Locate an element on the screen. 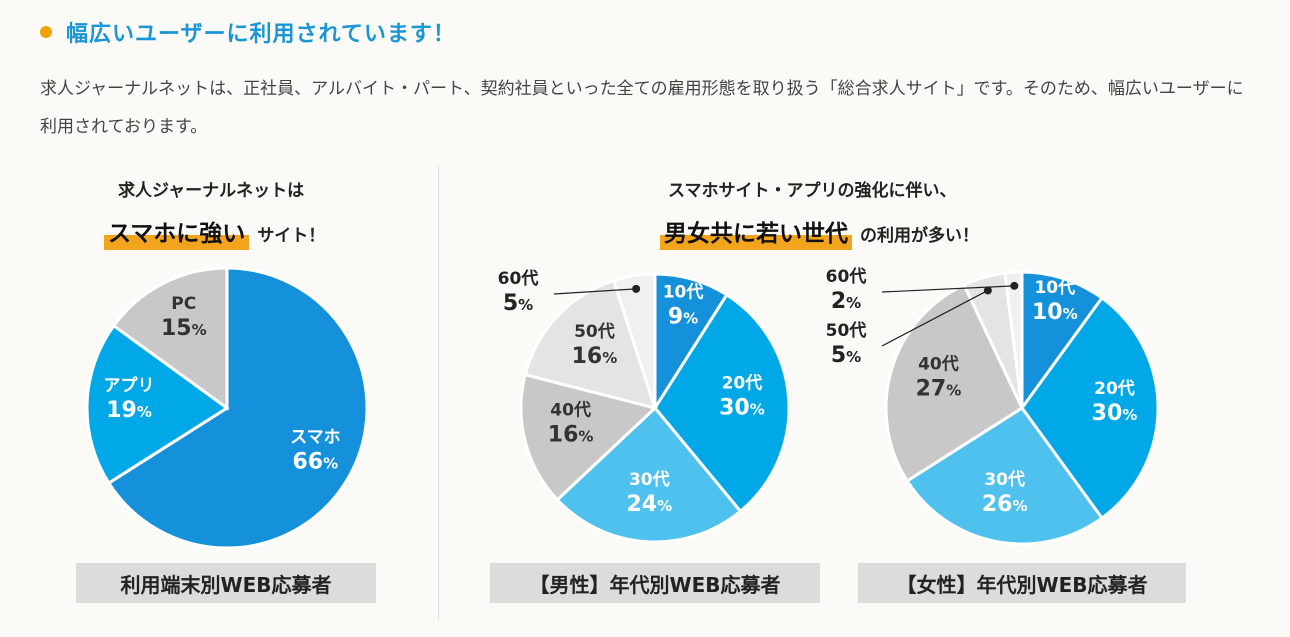 The width and height of the screenshot is (1290, 637). female-label-name-3: 40代 is located at coordinates (938, 364).